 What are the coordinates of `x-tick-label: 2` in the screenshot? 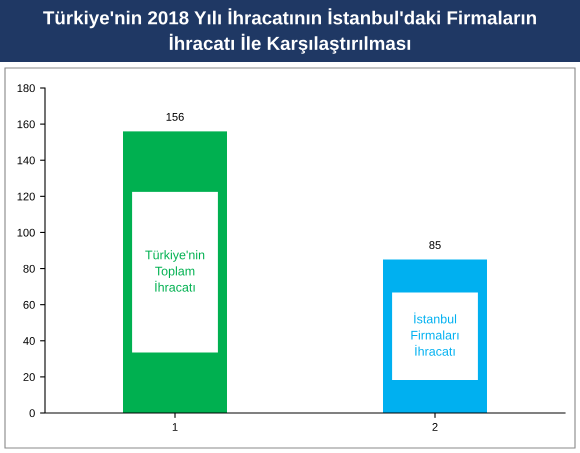 It's located at (435, 427).